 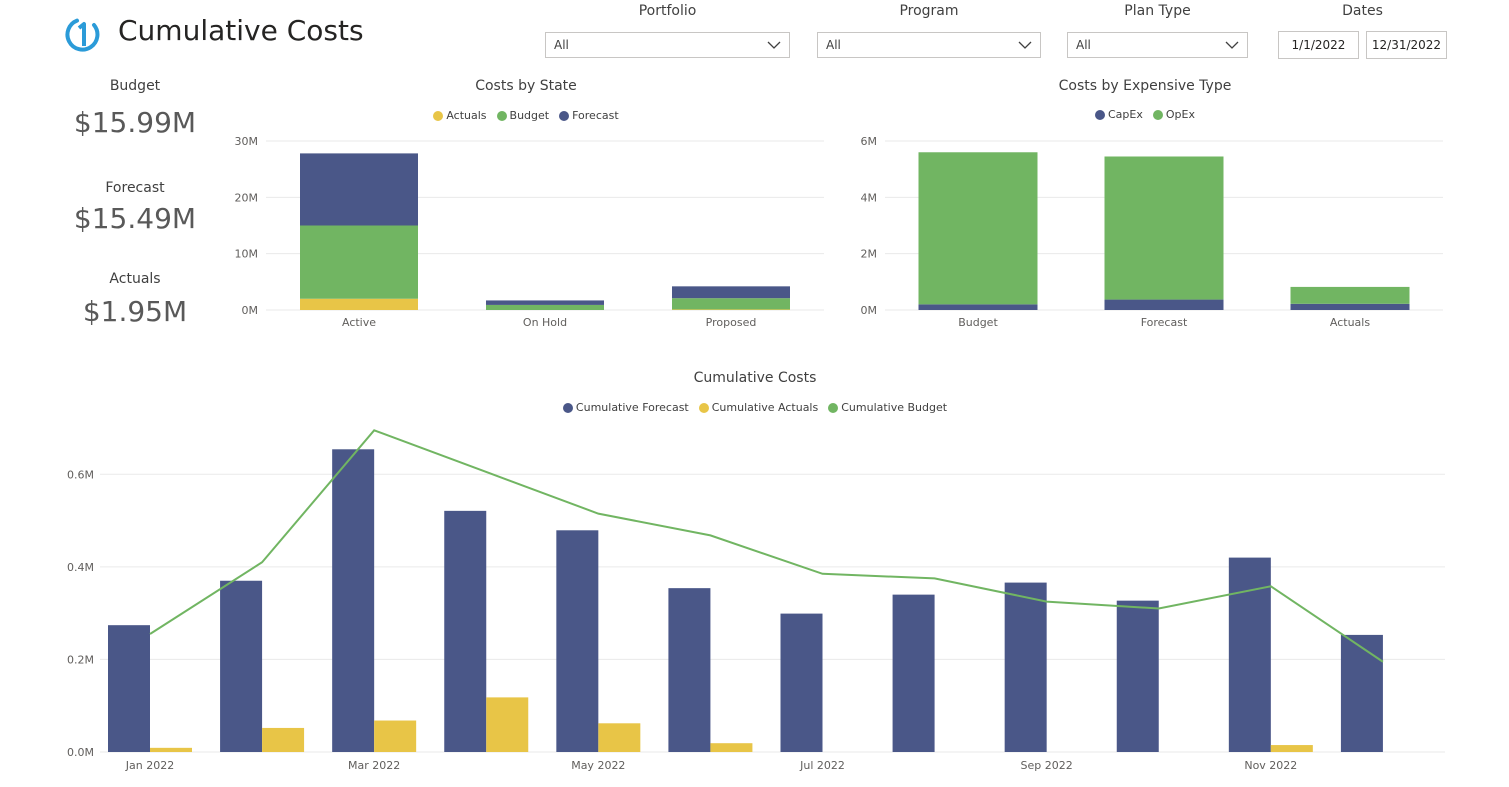 I want to click on forecast-kpi-label: Forecast, so click(x=135, y=188).